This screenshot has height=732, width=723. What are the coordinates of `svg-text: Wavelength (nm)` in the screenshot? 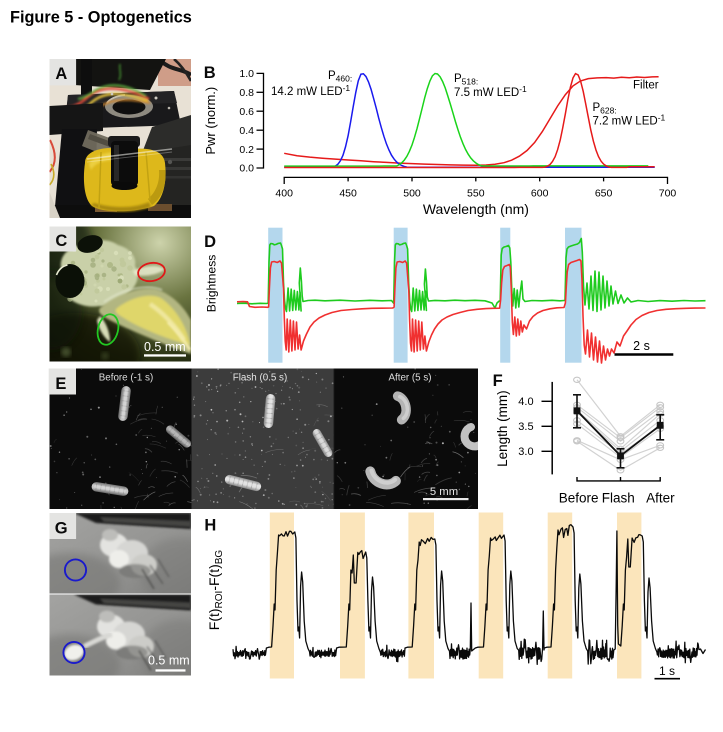 It's located at (476, 209).